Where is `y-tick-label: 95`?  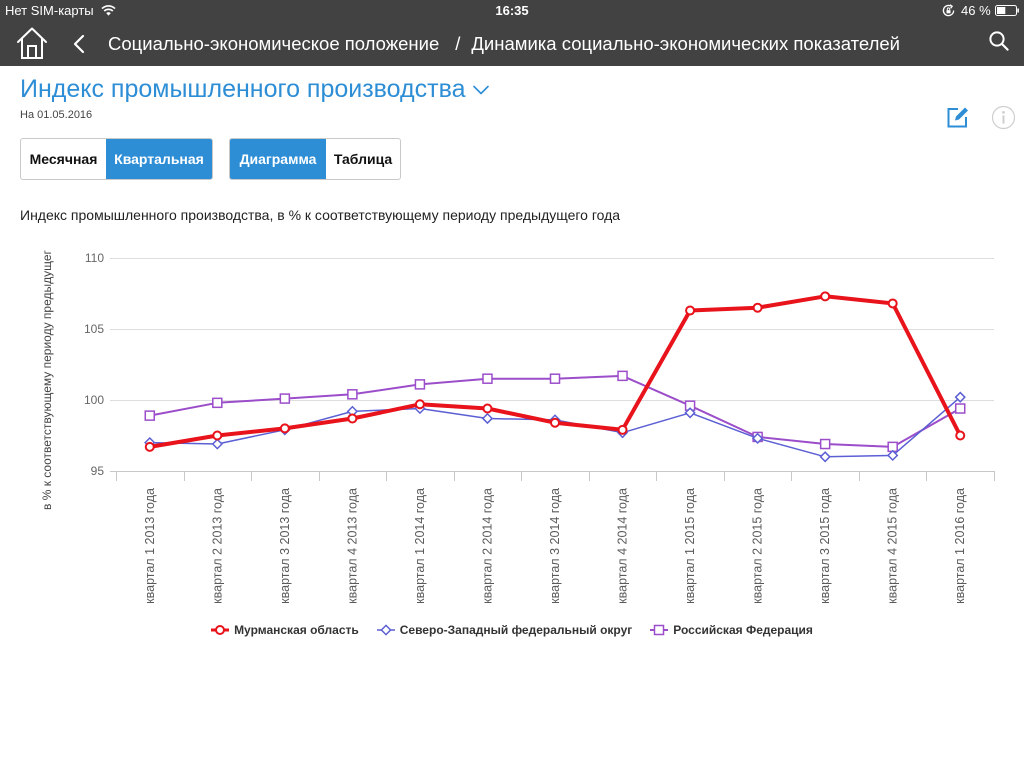 y-tick-label: 95 is located at coordinates (98, 471).